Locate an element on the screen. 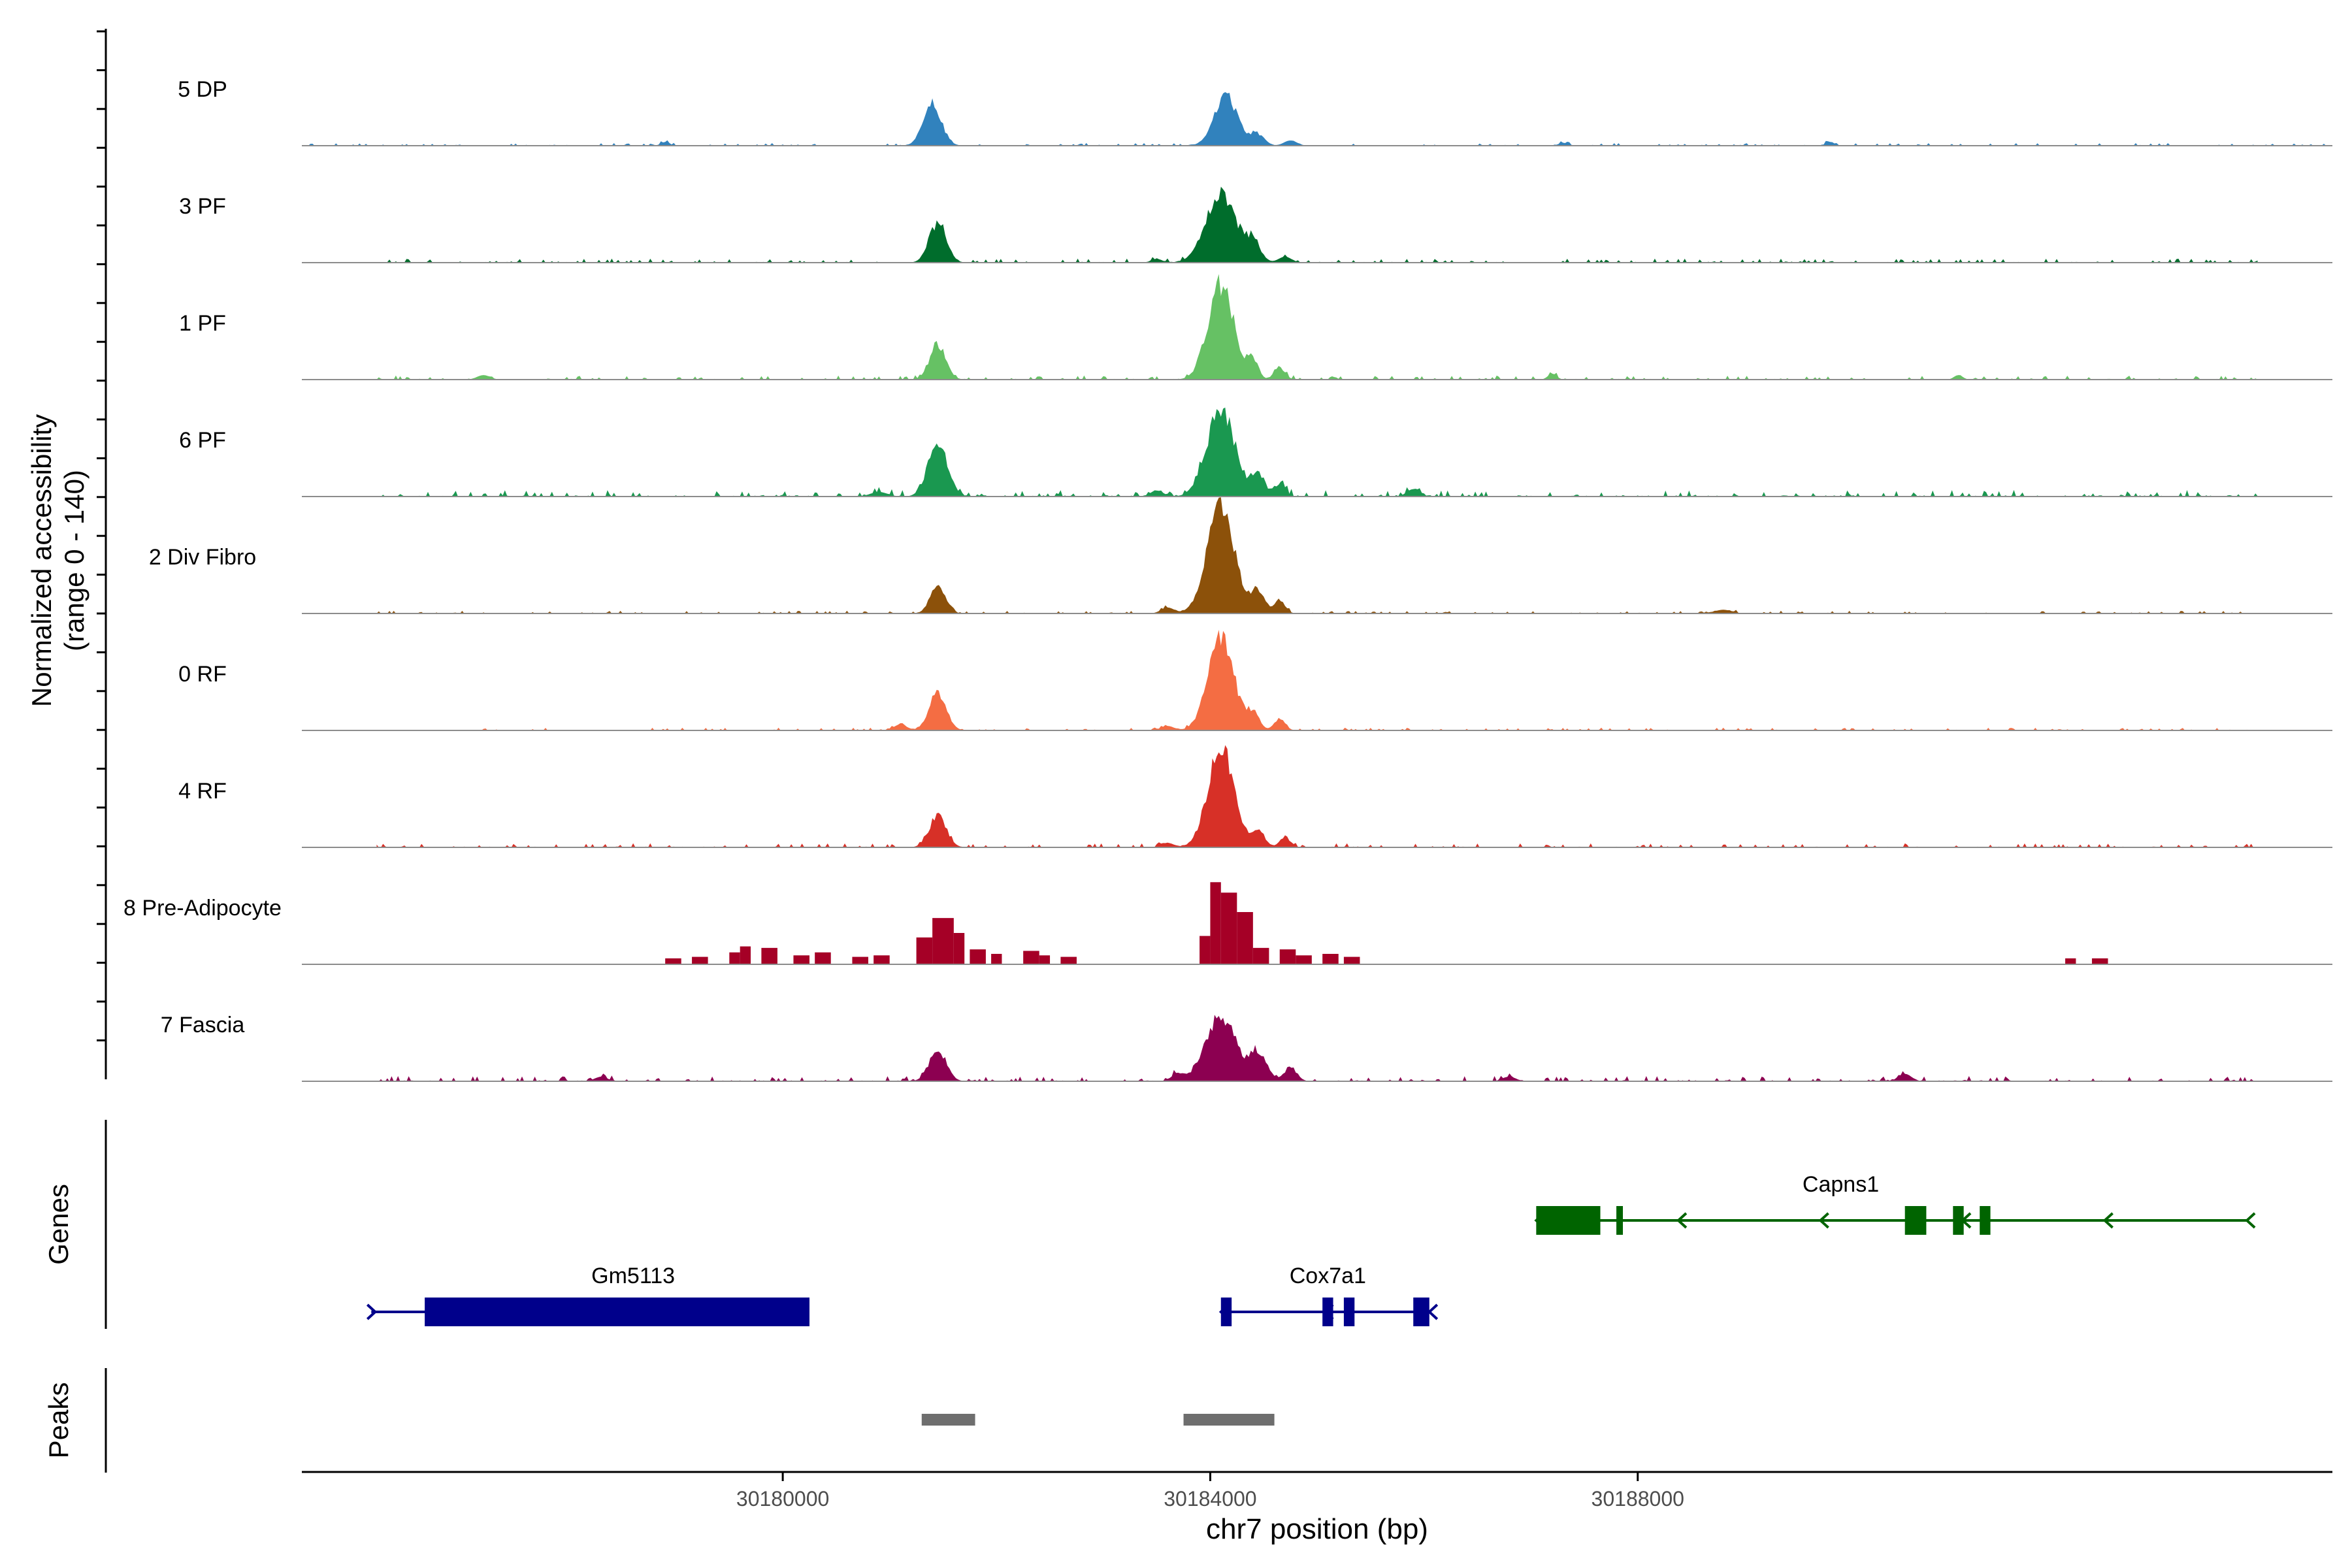 This screenshot has height=1568, width=2352. track-label: 3 PF is located at coordinates (202, 206).